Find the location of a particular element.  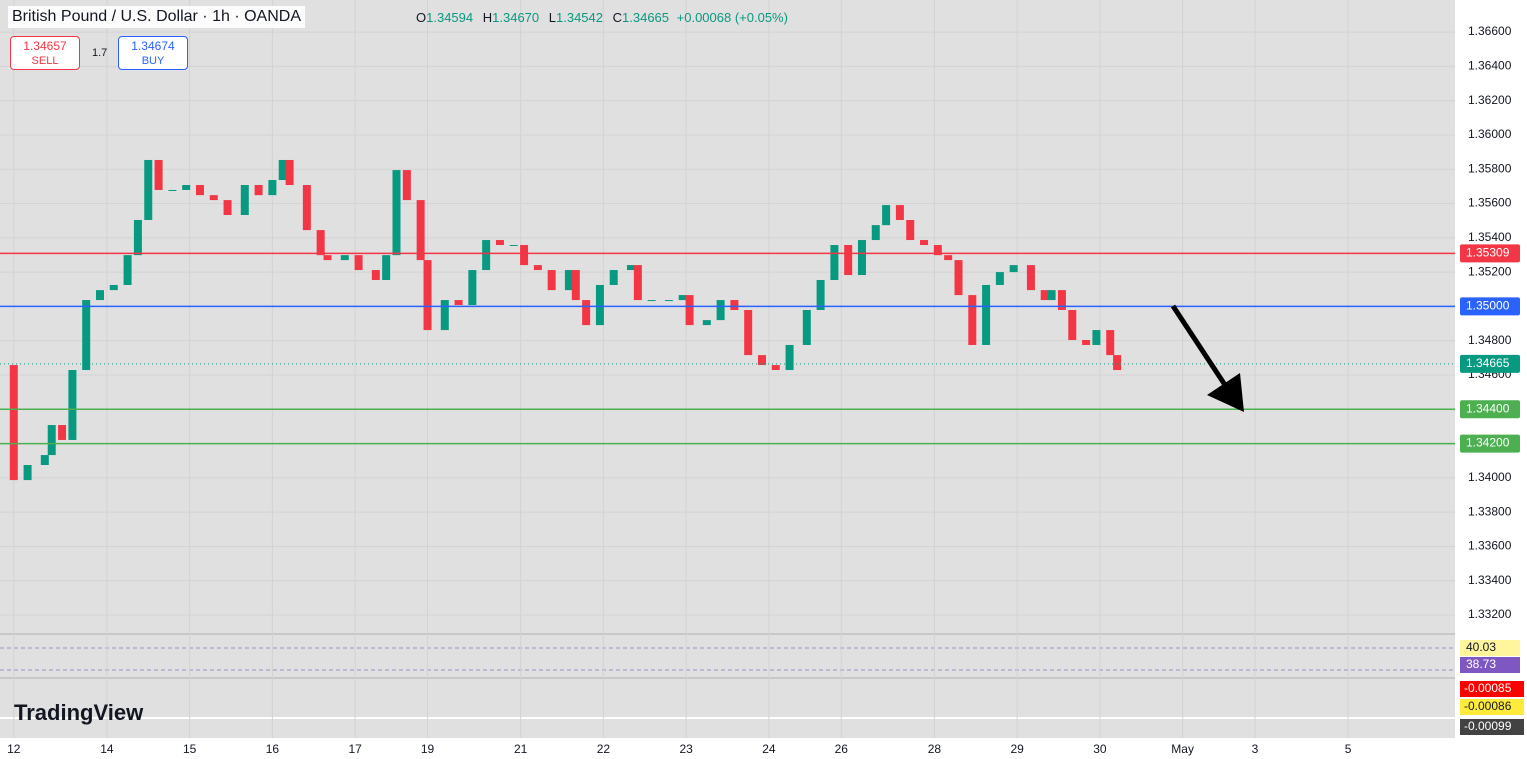

x-tick-label: 30 is located at coordinates (1100, 749).